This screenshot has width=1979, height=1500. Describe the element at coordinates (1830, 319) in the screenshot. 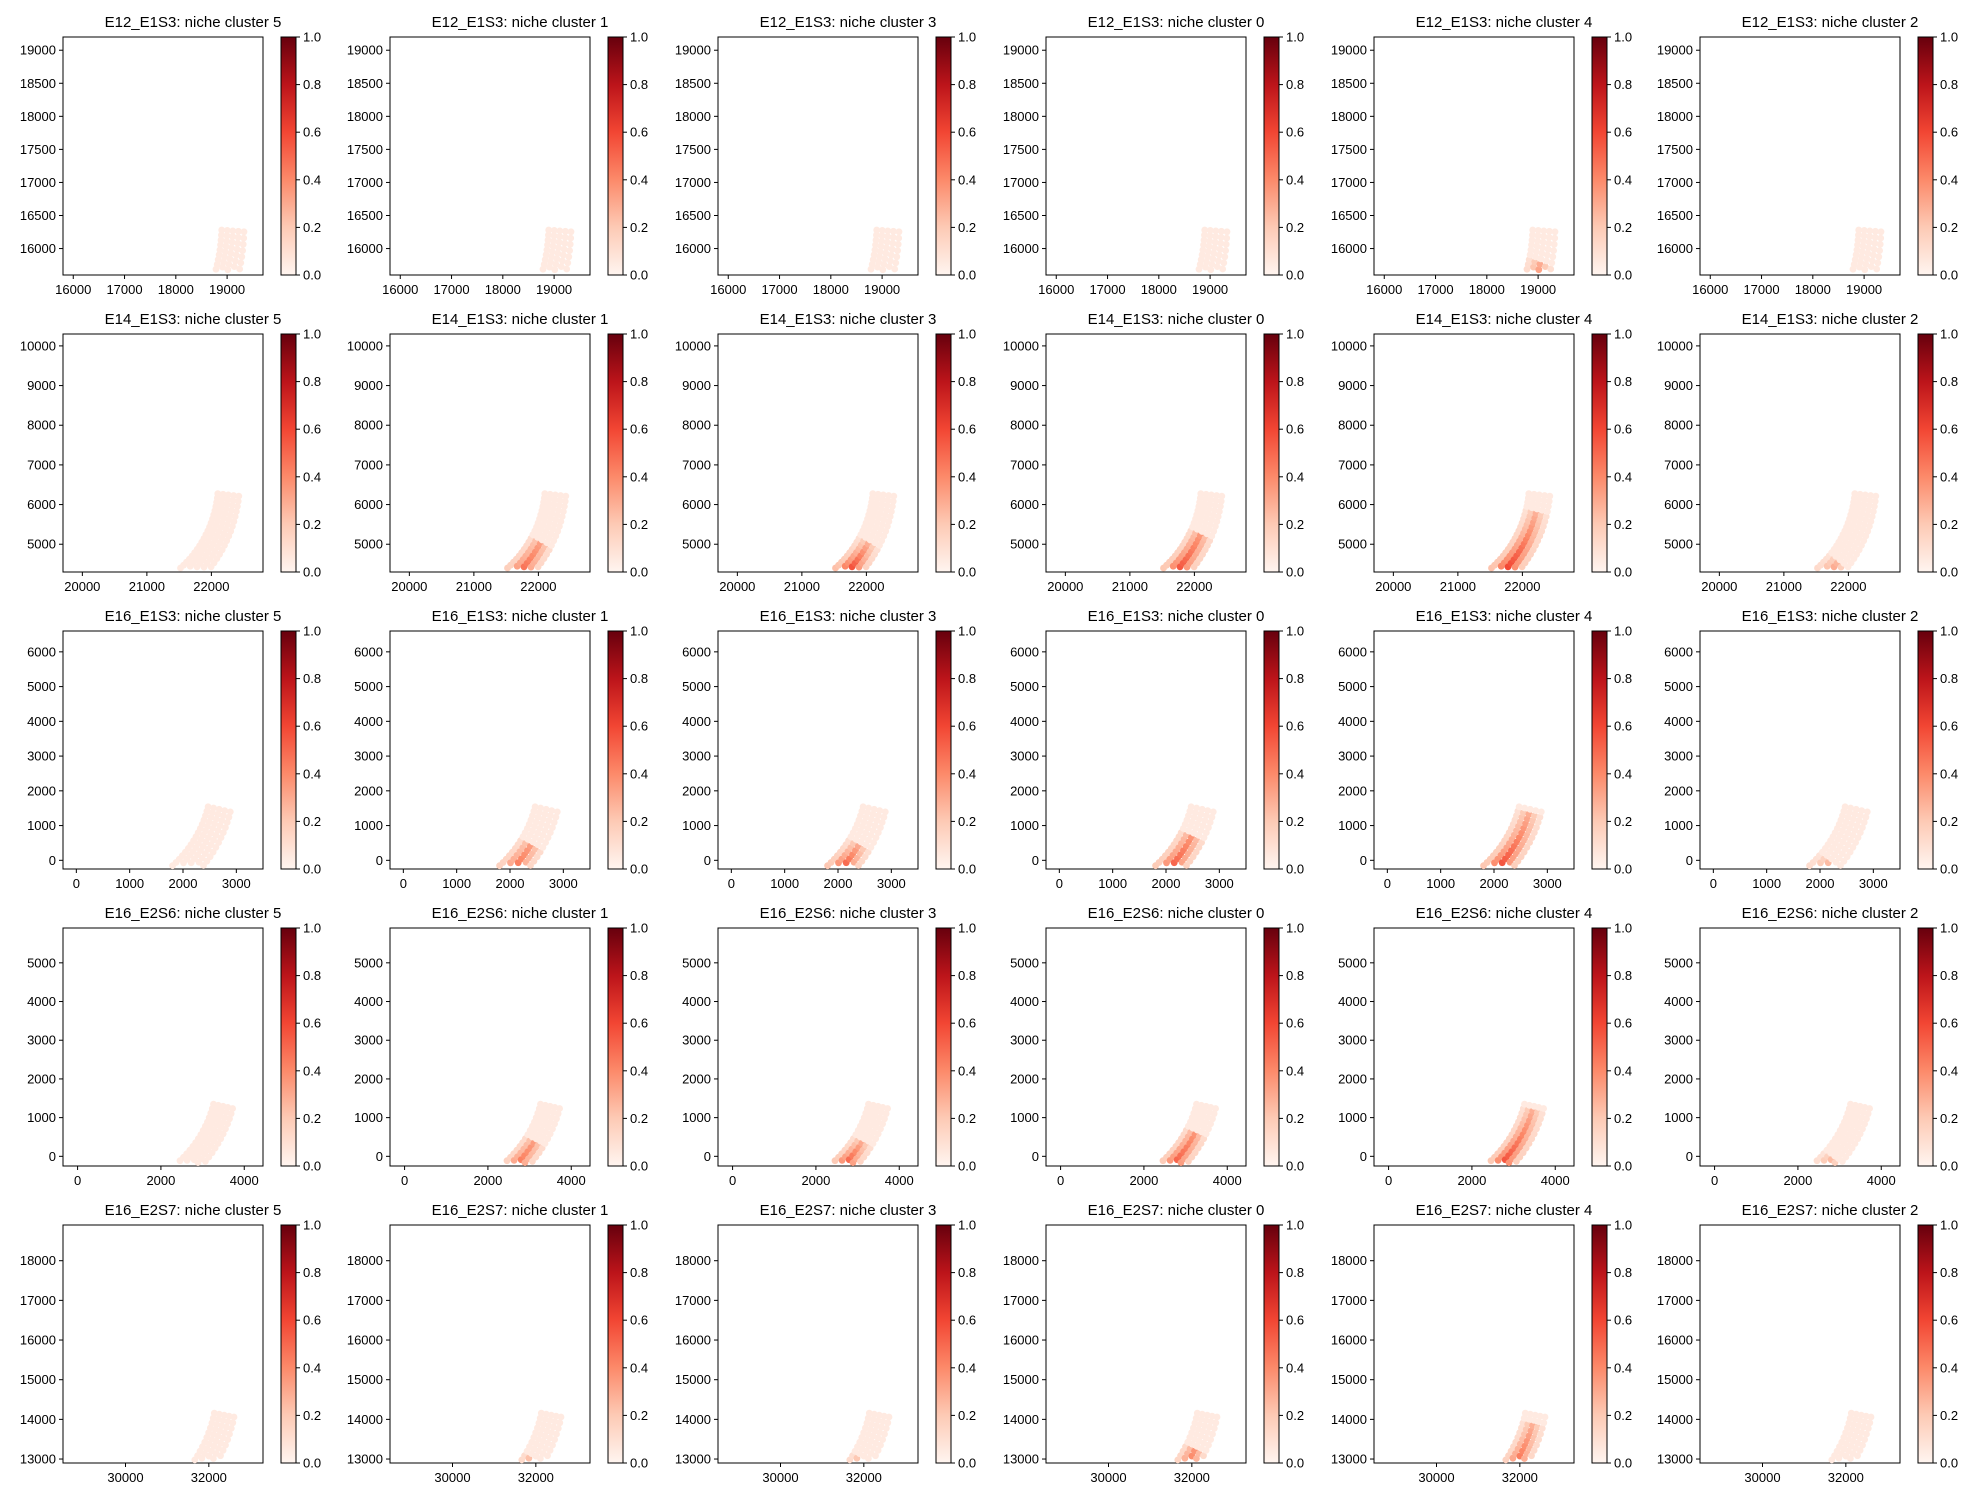

I see `panel-title: E14_E1S3: niche cluster 2` at that location.